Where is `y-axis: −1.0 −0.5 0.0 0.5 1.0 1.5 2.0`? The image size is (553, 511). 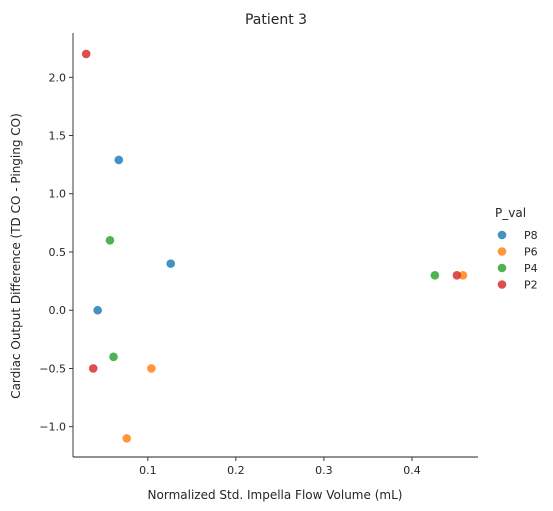
y-axis: −1.0 −0.5 0.0 0.5 1.0 1.5 2.0 is located at coordinates (56, 245).